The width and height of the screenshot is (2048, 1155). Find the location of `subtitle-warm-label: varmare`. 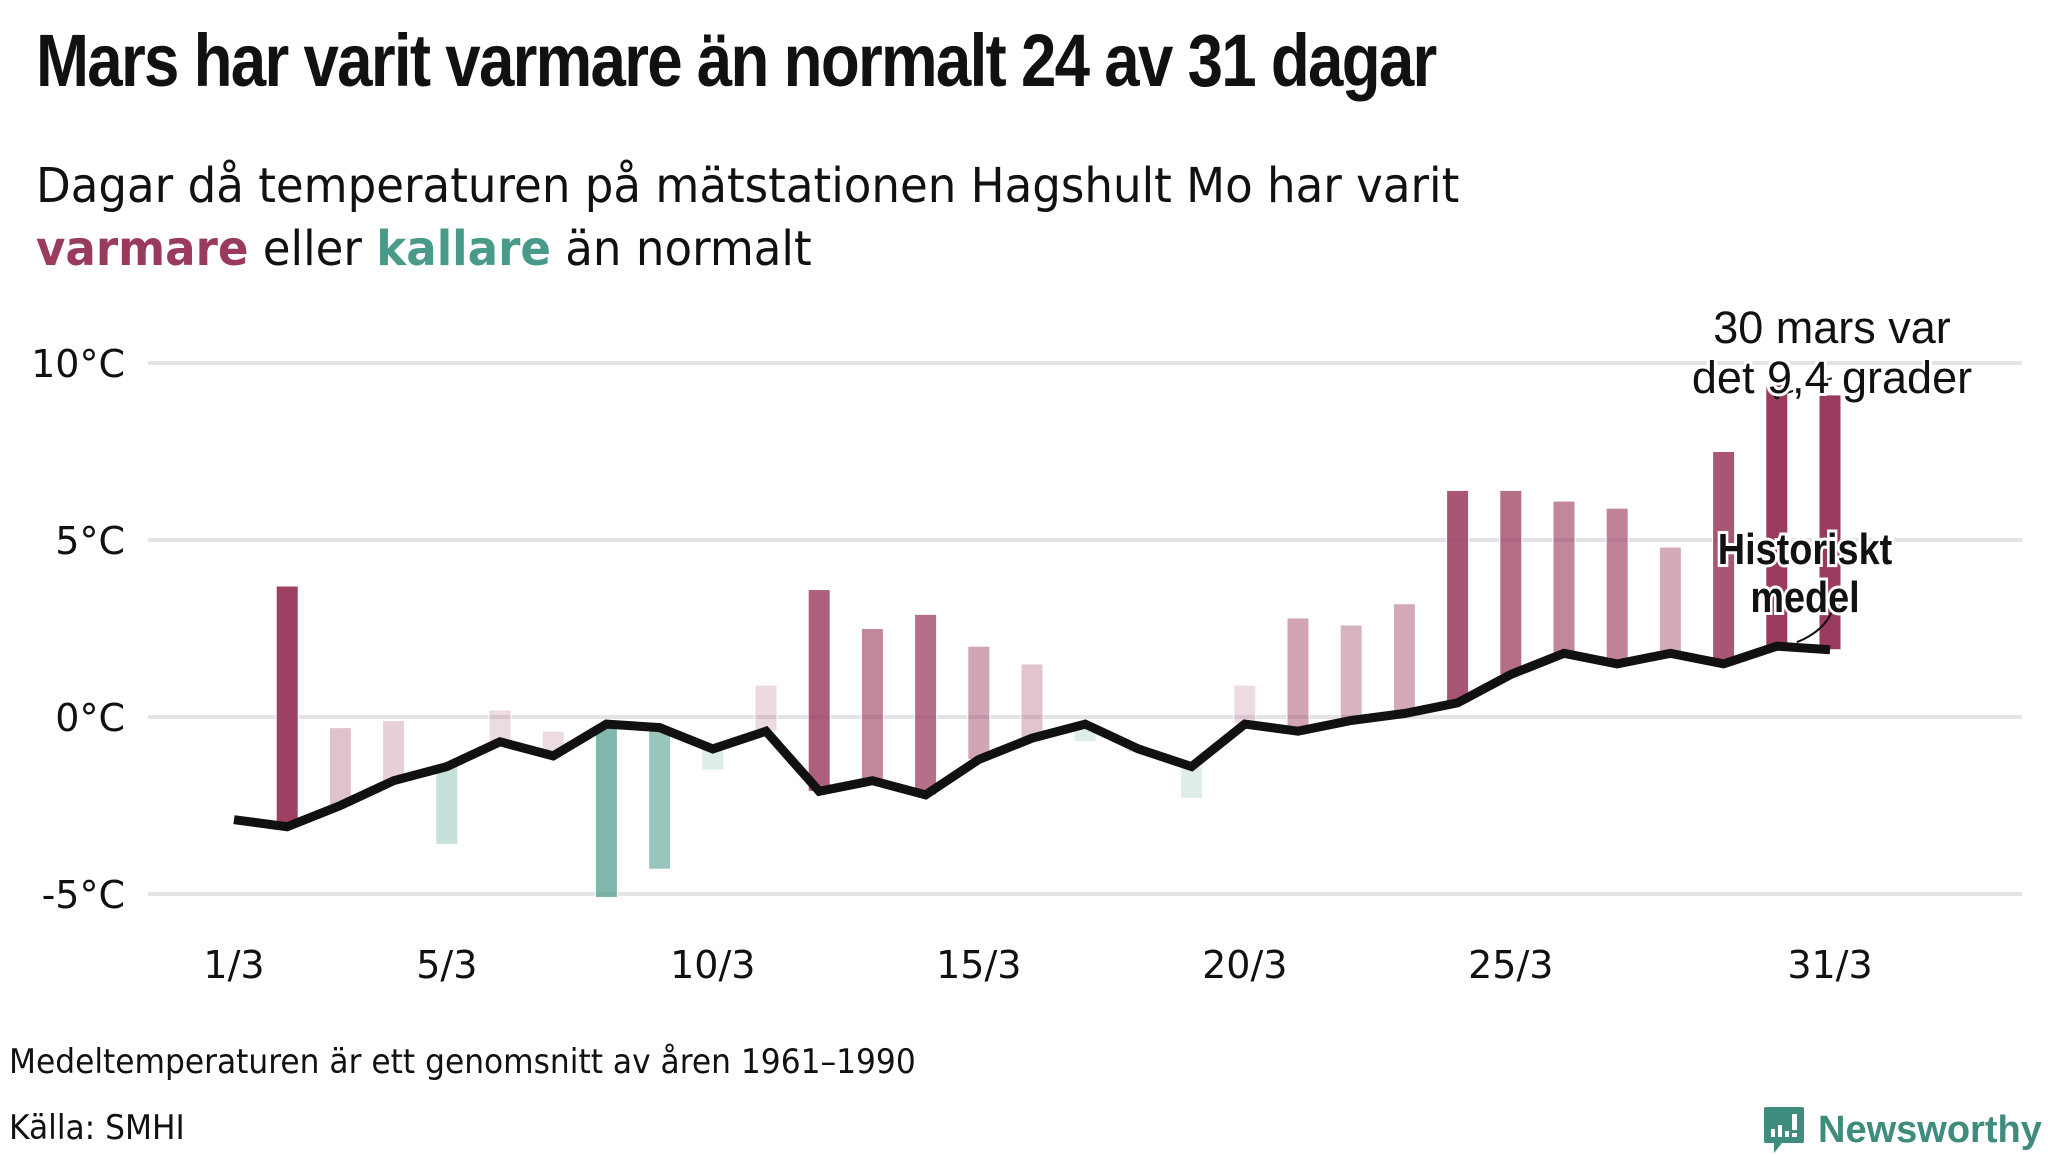

subtitle-warm-label: varmare is located at coordinates (142, 249).